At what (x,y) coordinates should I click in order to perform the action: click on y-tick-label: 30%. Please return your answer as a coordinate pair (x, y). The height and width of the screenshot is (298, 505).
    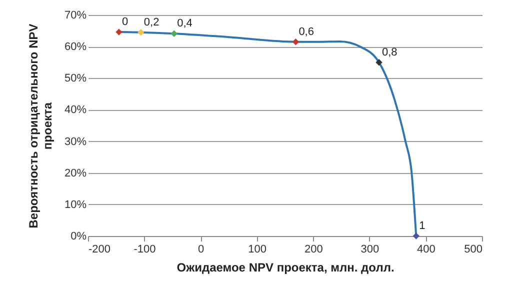
    Looking at the image, I should click on (75, 142).